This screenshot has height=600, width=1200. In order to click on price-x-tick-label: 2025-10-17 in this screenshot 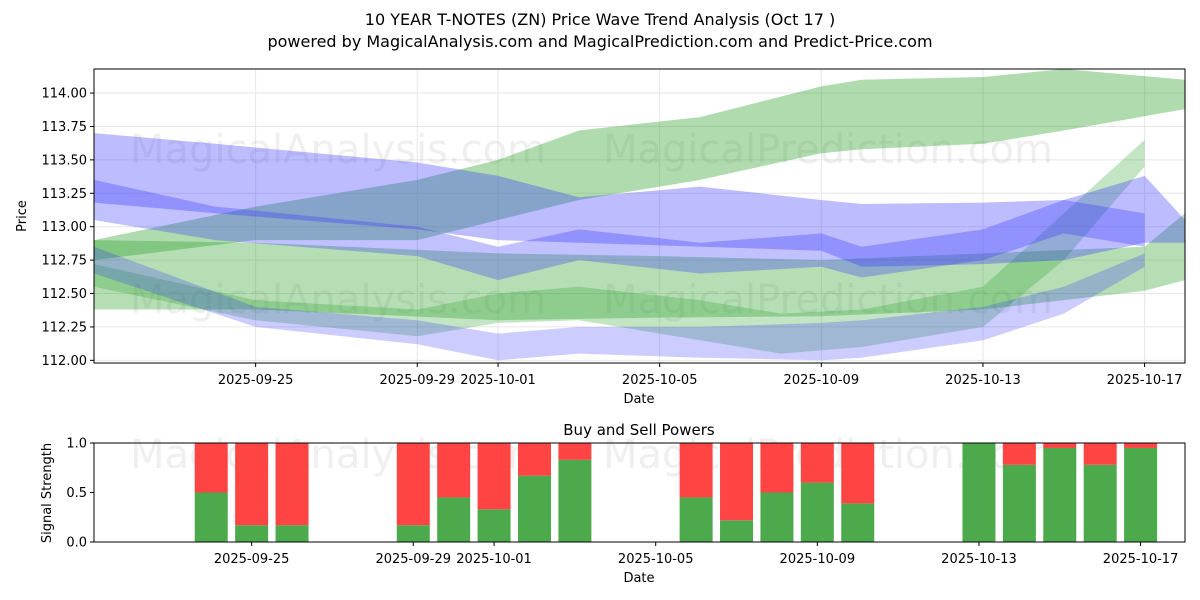, I will do `click(1145, 380)`.